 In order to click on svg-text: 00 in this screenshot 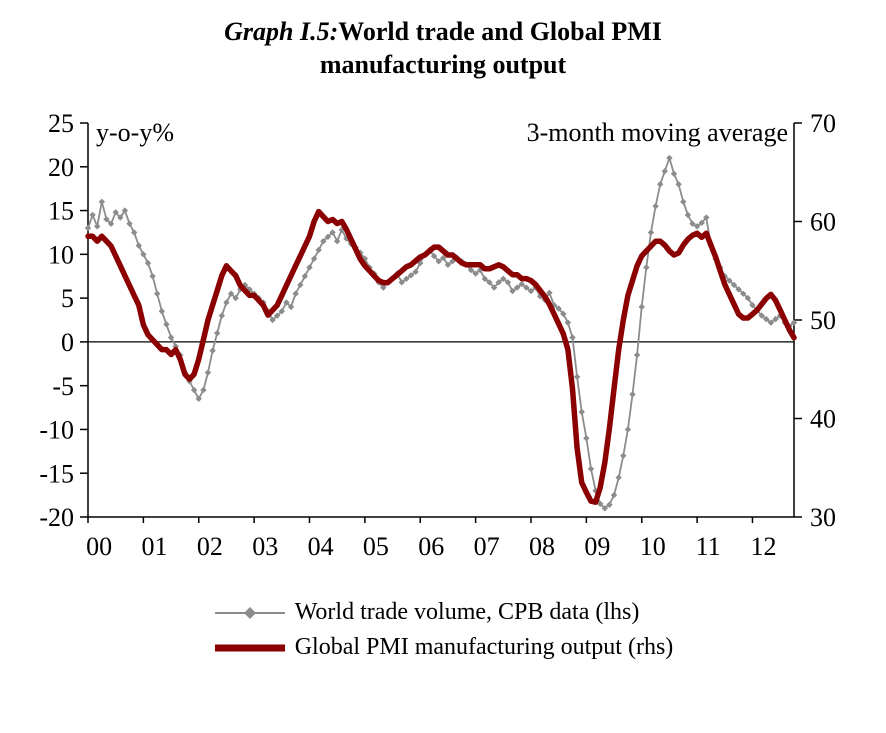, I will do `click(99, 546)`.